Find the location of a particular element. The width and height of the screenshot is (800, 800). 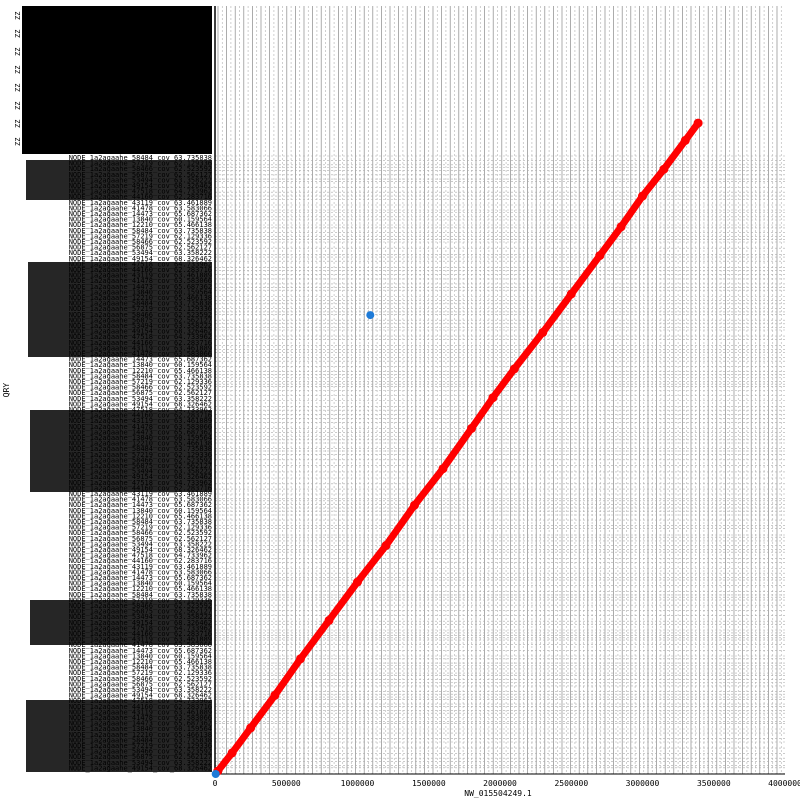

y-tick-label: NODE_1a2agaahe_47518_cov_64.733962 is located at coordinates (140, 556).